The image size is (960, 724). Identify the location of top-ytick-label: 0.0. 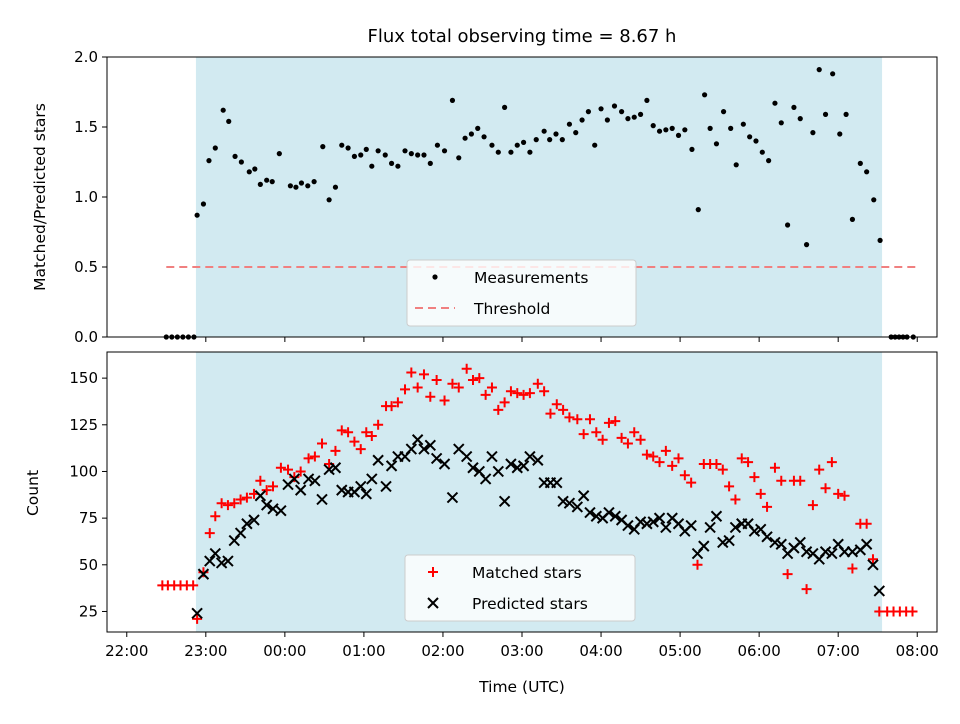
(86, 337).